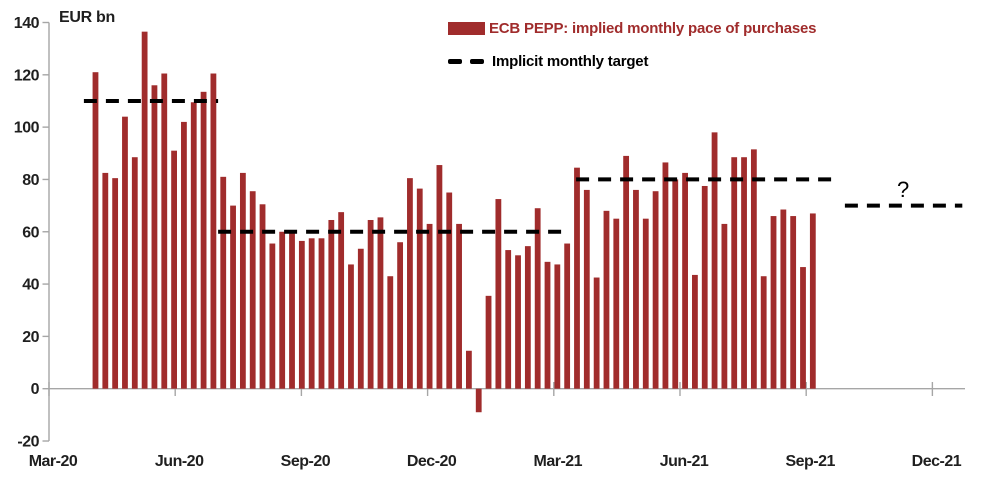 The height and width of the screenshot is (481, 986). I want to click on bar-series-swatch-icon, so click(466, 28).